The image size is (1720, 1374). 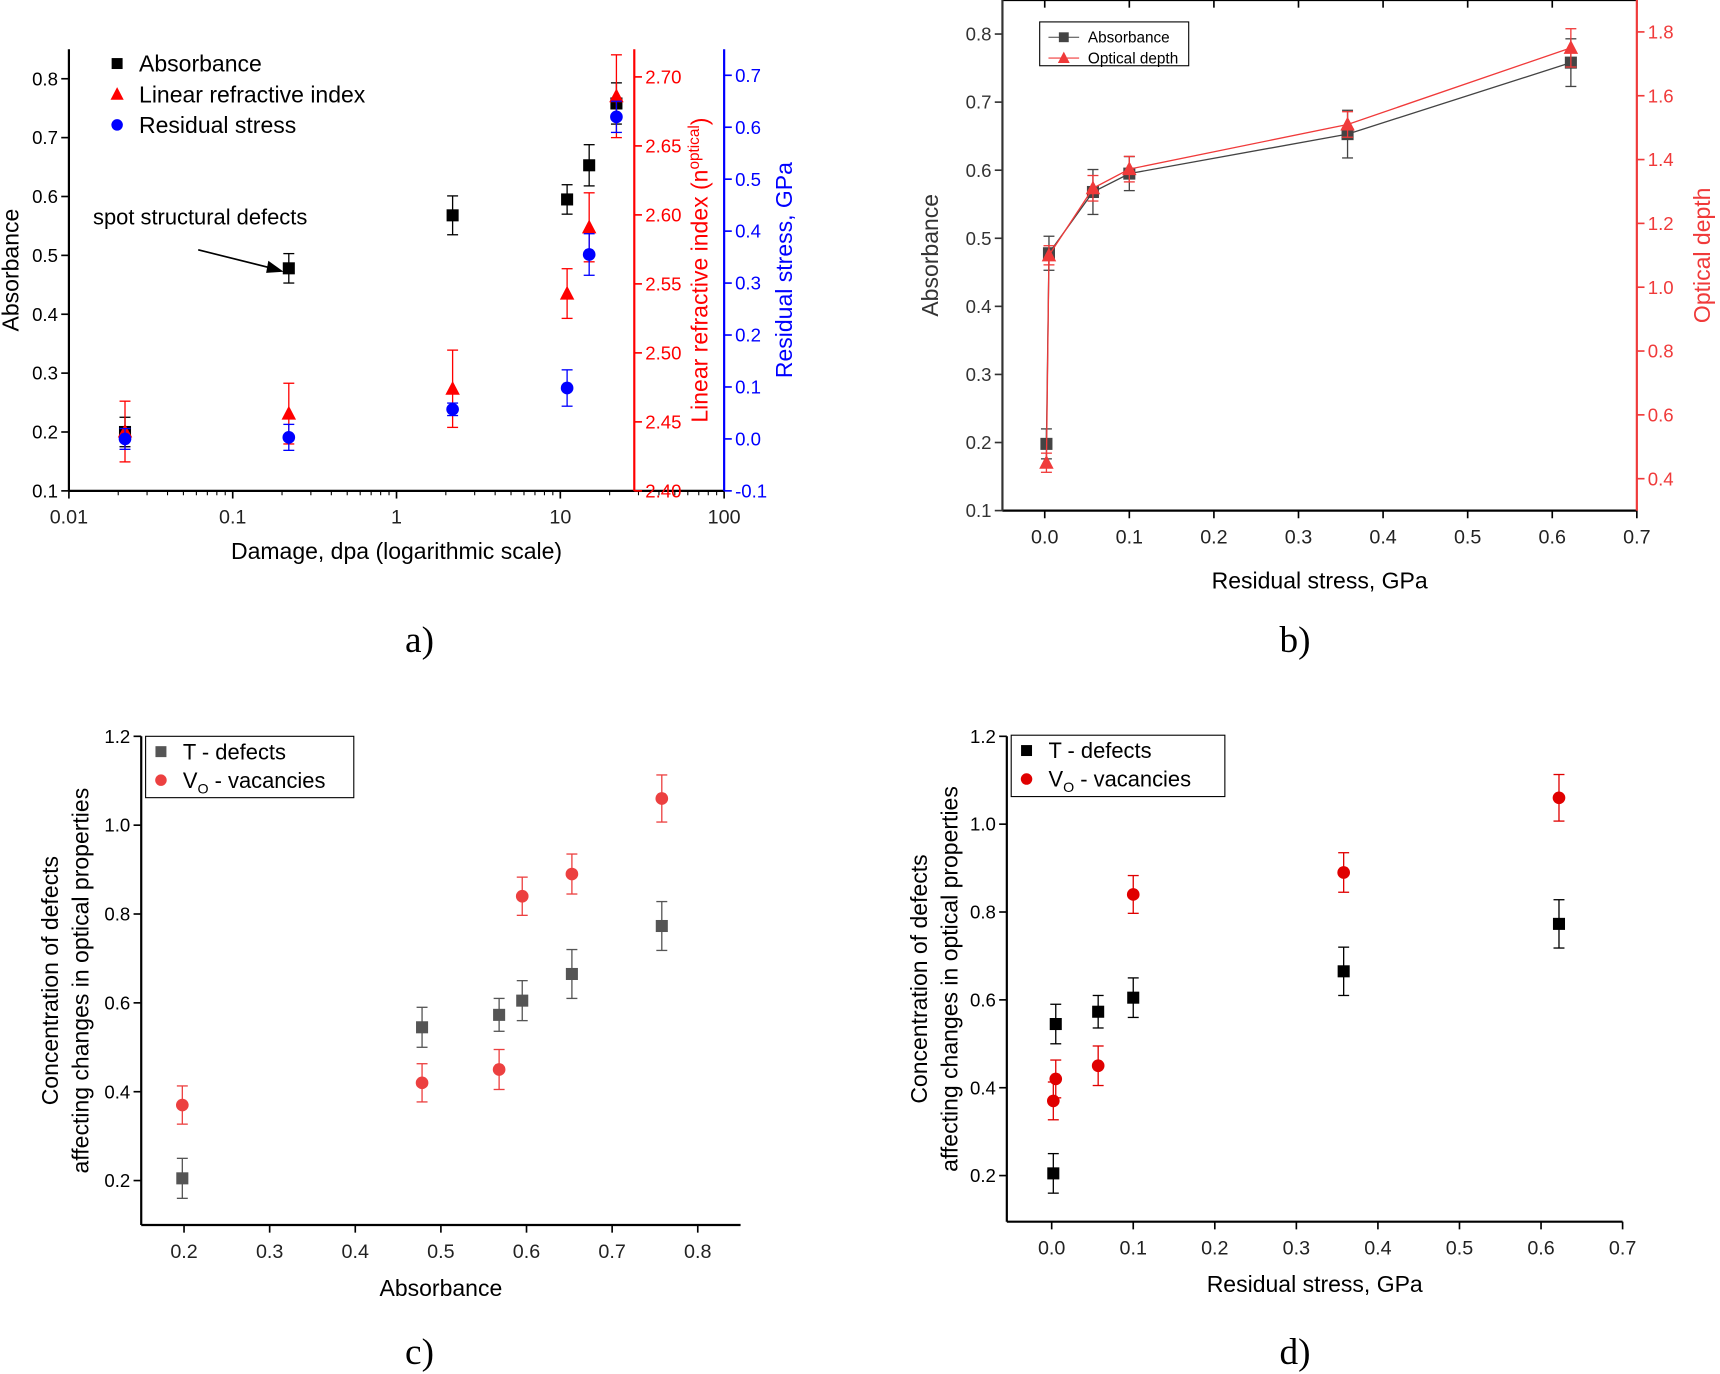 What do you see at coordinates (724, 518) in the screenshot?
I see `x-tick-label: 100` at bounding box center [724, 518].